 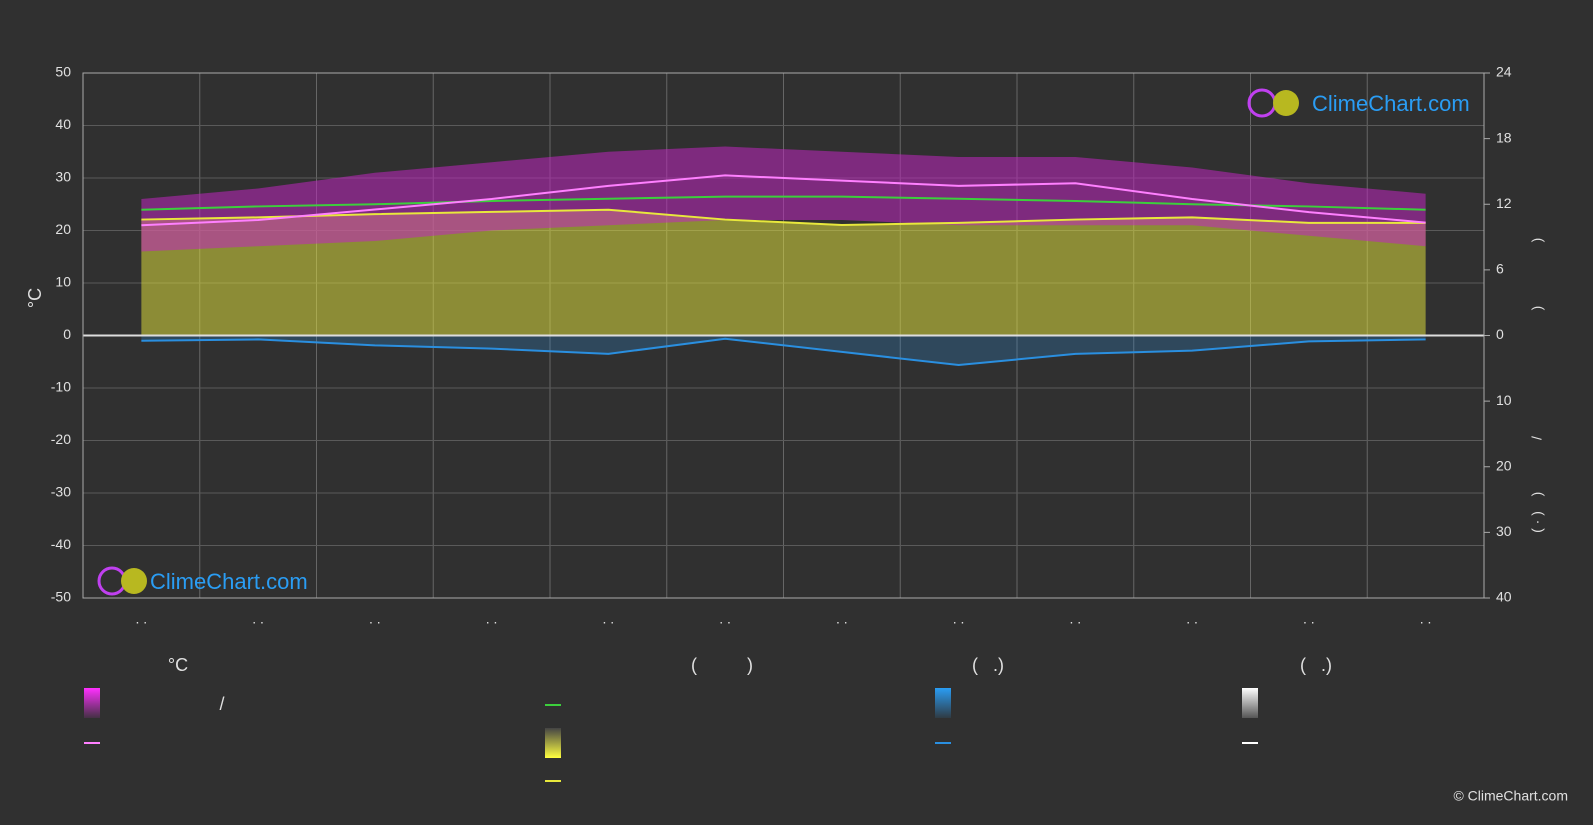 What do you see at coordinates (783, 272) in the screenshot?
I see `sunshine-area` at bounding box center [783, 272].